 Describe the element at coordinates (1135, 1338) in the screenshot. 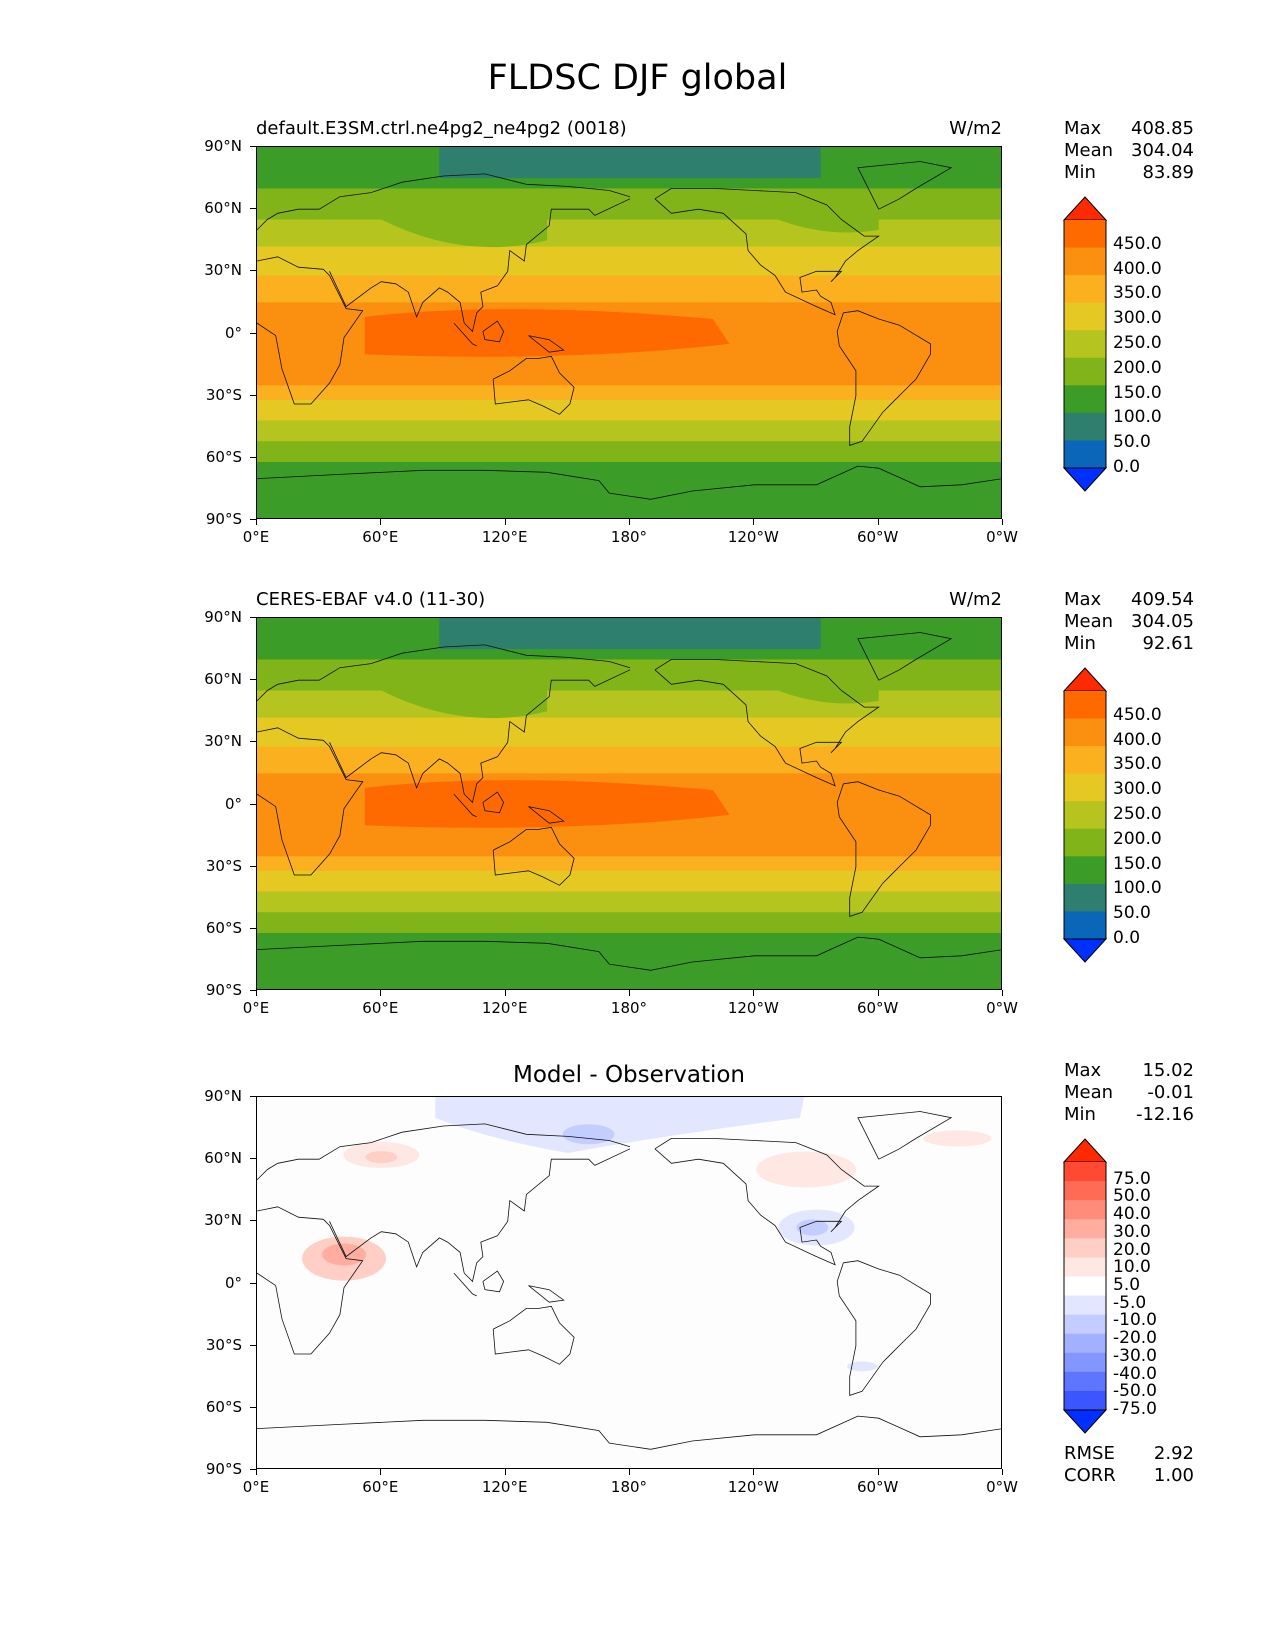

I see `colorbar-tick-label: -20.0` at that location.